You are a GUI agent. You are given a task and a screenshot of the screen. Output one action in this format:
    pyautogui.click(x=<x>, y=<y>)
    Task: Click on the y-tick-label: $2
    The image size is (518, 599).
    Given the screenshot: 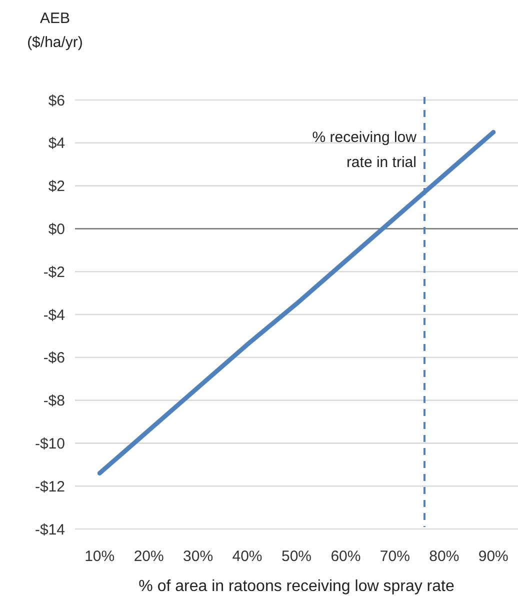 What is the action you would take?
    pyautogui.click(x=56, y=187)
    